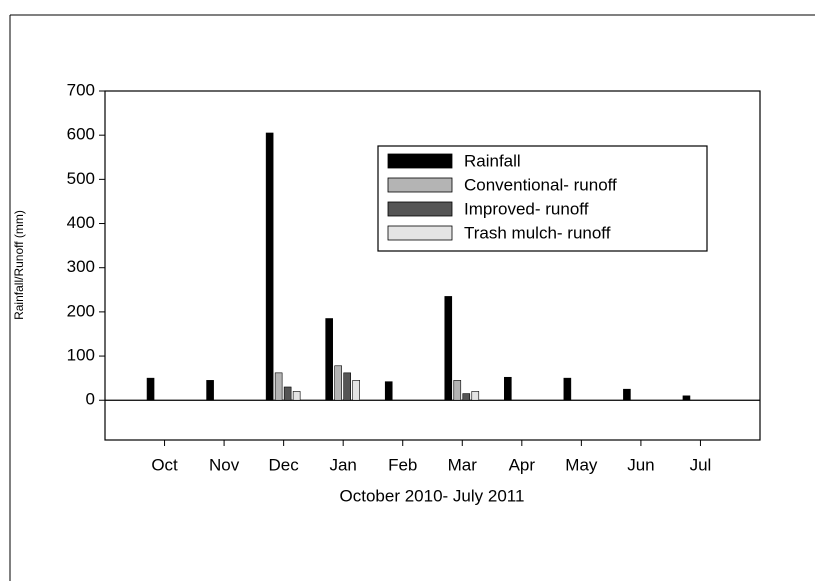 The image size is (815, 581). Describe the element at coordinates (540, 184) in the screenshot. I see `legend-label: Conventional- runoff` at that location.